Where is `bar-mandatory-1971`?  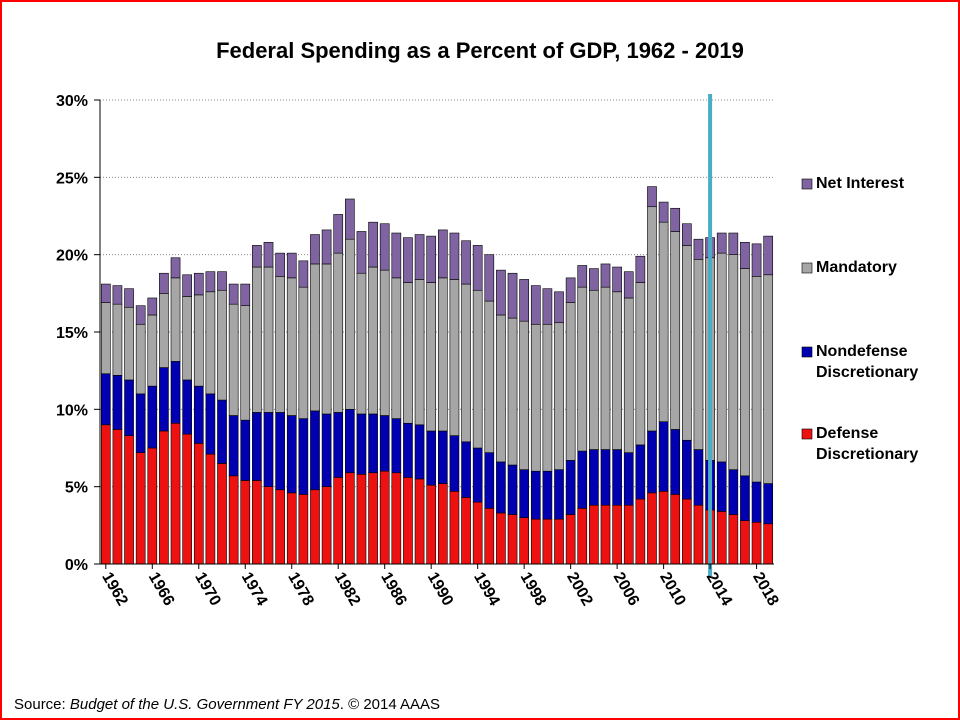 bar-mandatory-1971 is located at coordinates (210, 343).